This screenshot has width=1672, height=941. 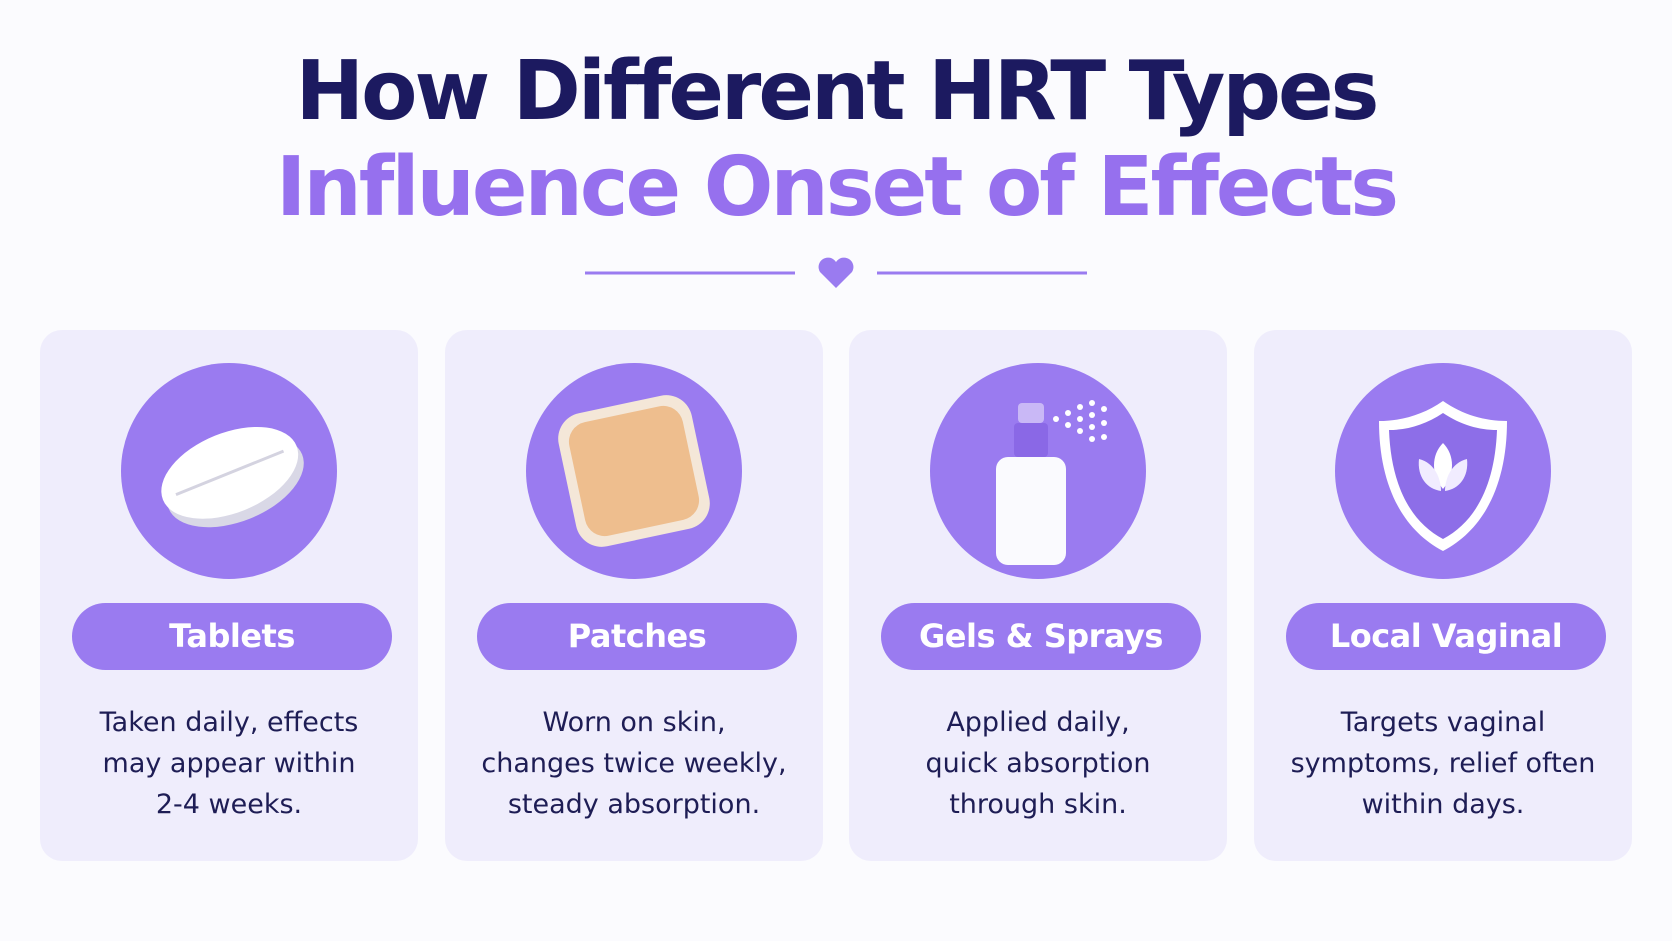 What do you see at coordinates (232, 636) in the screenshot?
I see `card-label: Tablets` at bounding box center [232, 636].